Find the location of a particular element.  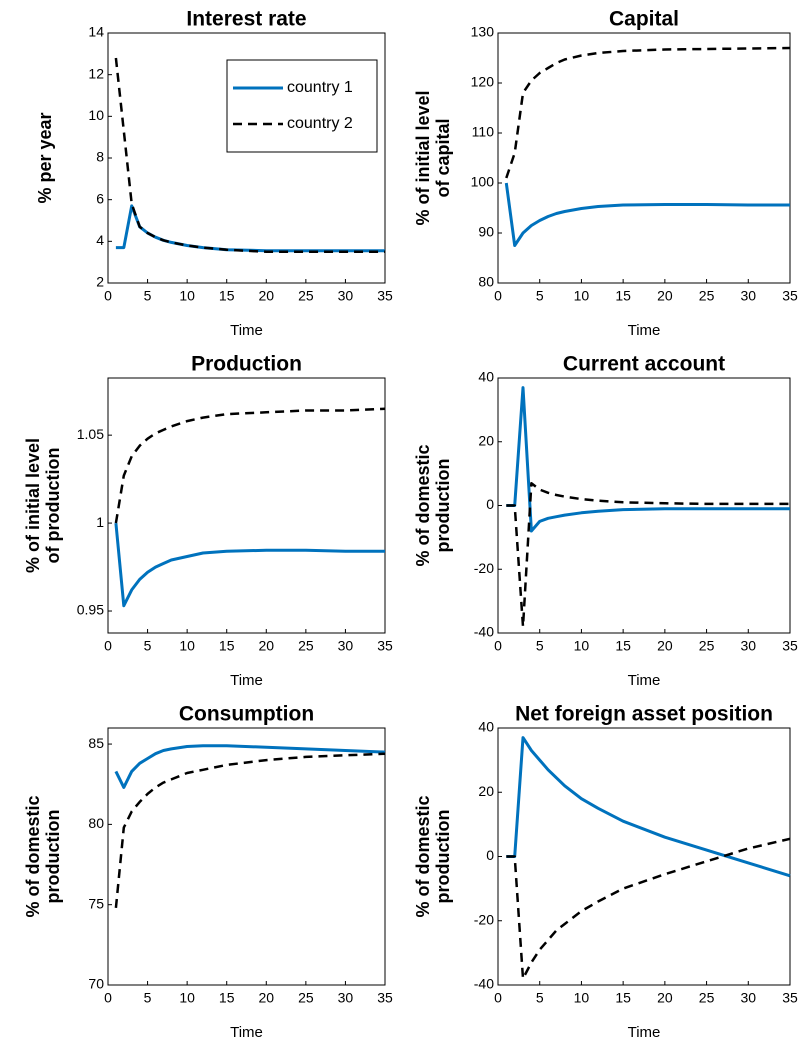

chart-title: Interest rate is located at coordinates (246, 19).